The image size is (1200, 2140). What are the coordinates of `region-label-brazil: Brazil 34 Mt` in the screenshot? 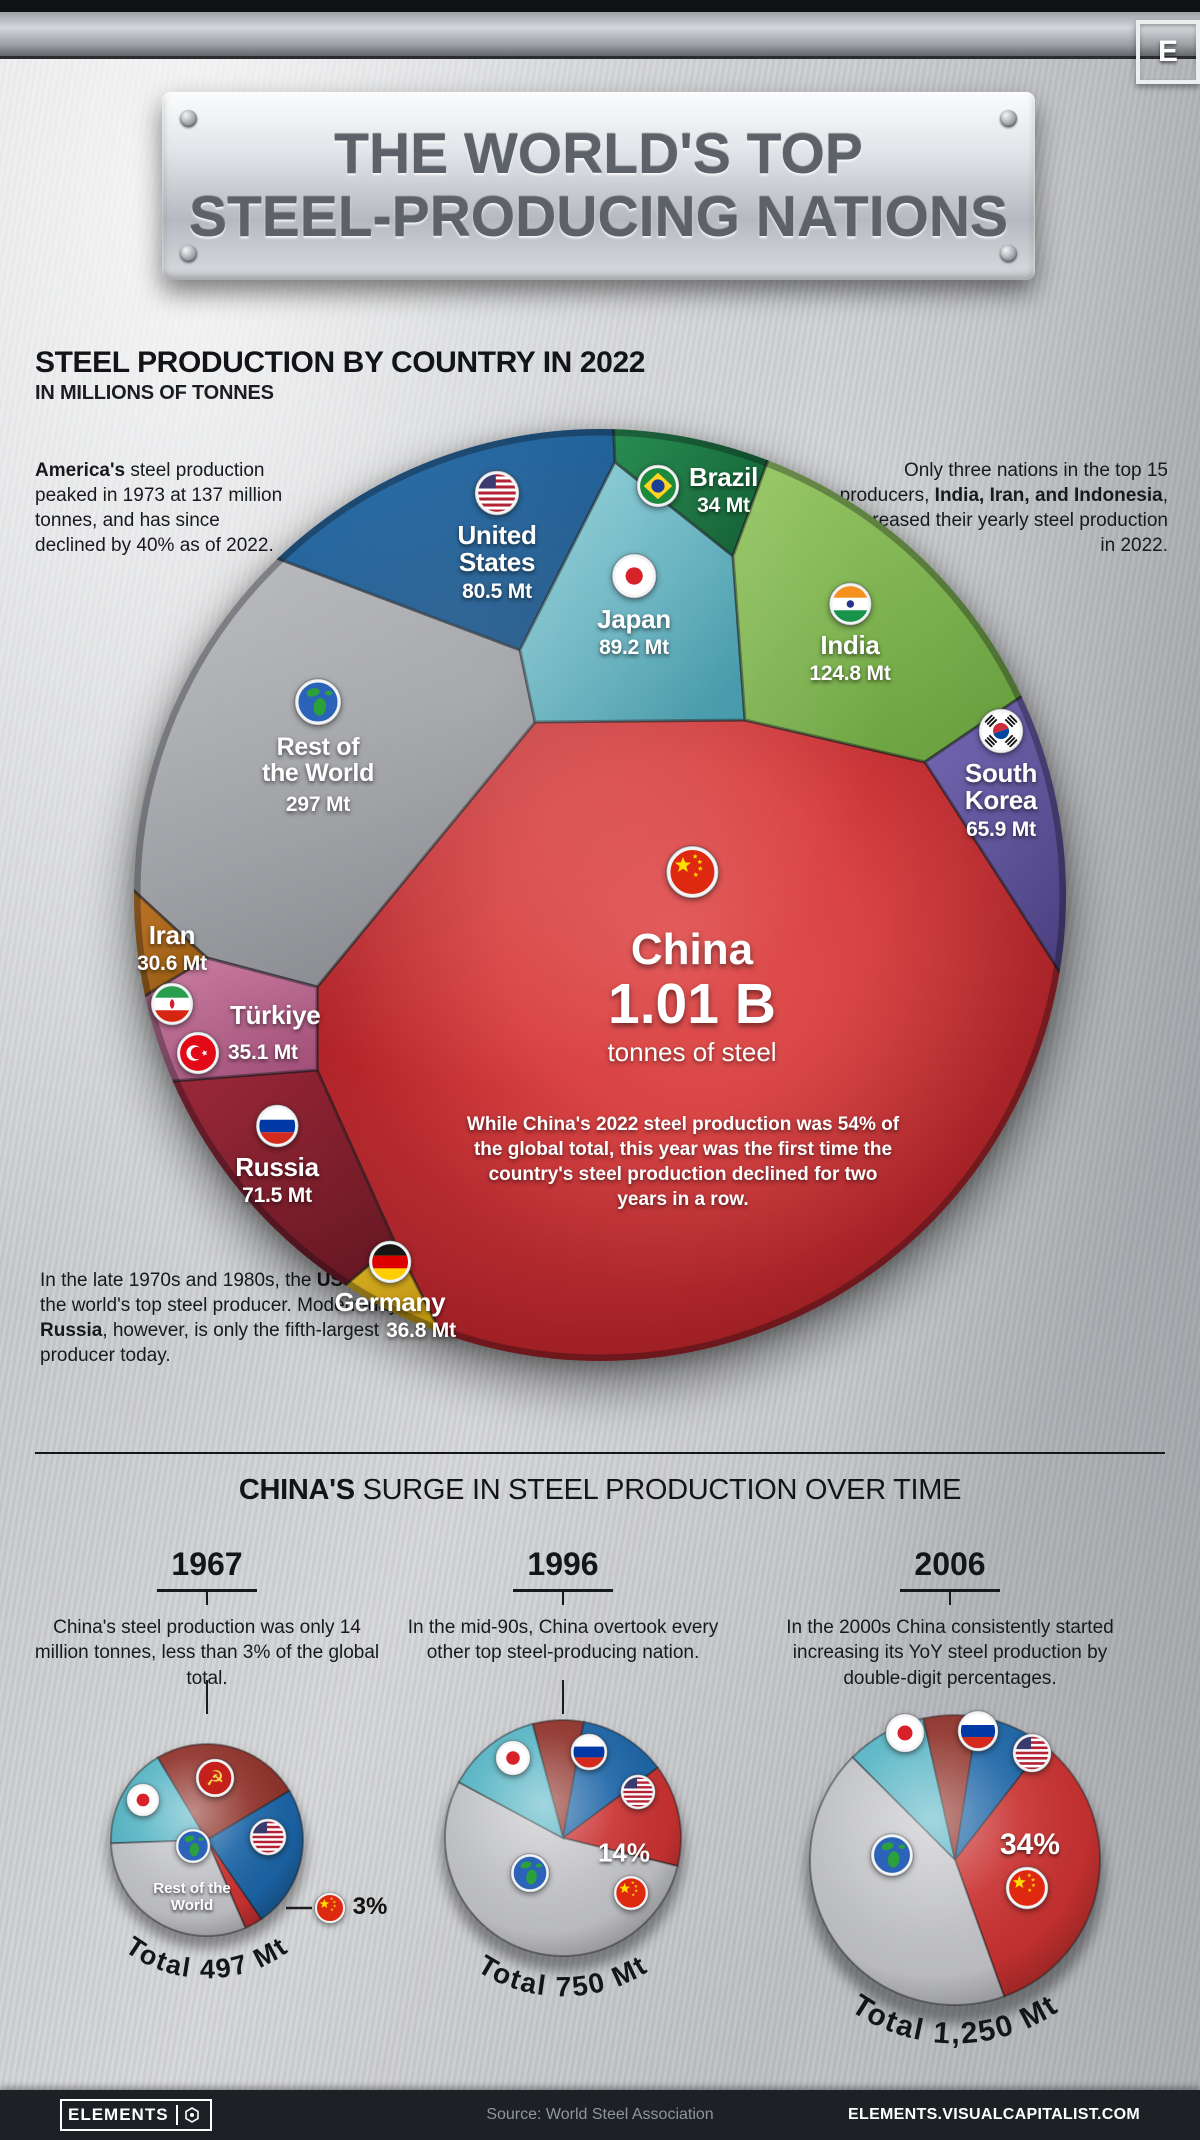 It's located at (697, 490).